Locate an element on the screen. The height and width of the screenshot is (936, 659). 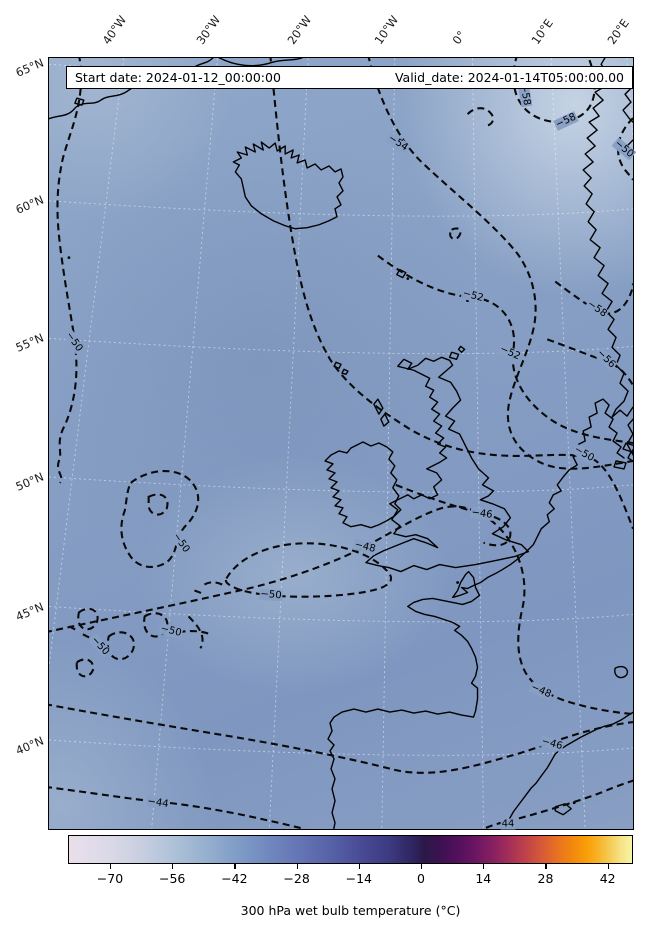
lat-tick-label: 65°N is located at coordinates (29, 67).